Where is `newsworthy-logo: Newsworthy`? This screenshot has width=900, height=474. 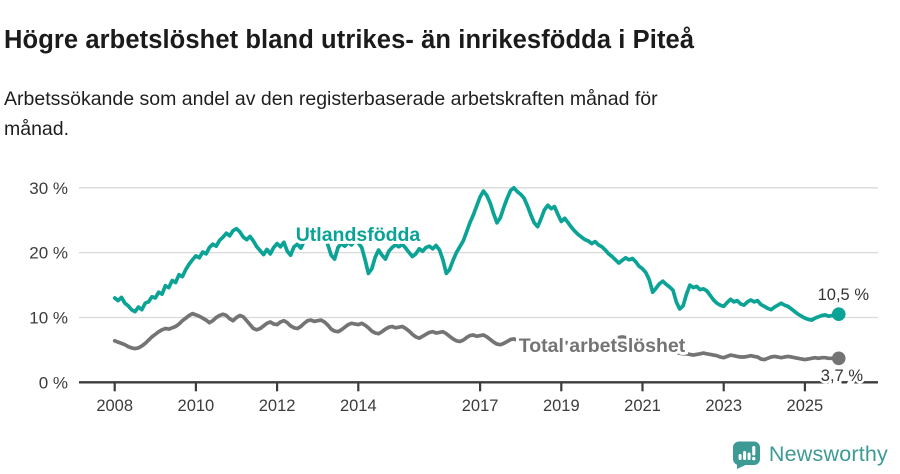
newsworthy-logo: Newsworthy is located at coordinates (810, 454).